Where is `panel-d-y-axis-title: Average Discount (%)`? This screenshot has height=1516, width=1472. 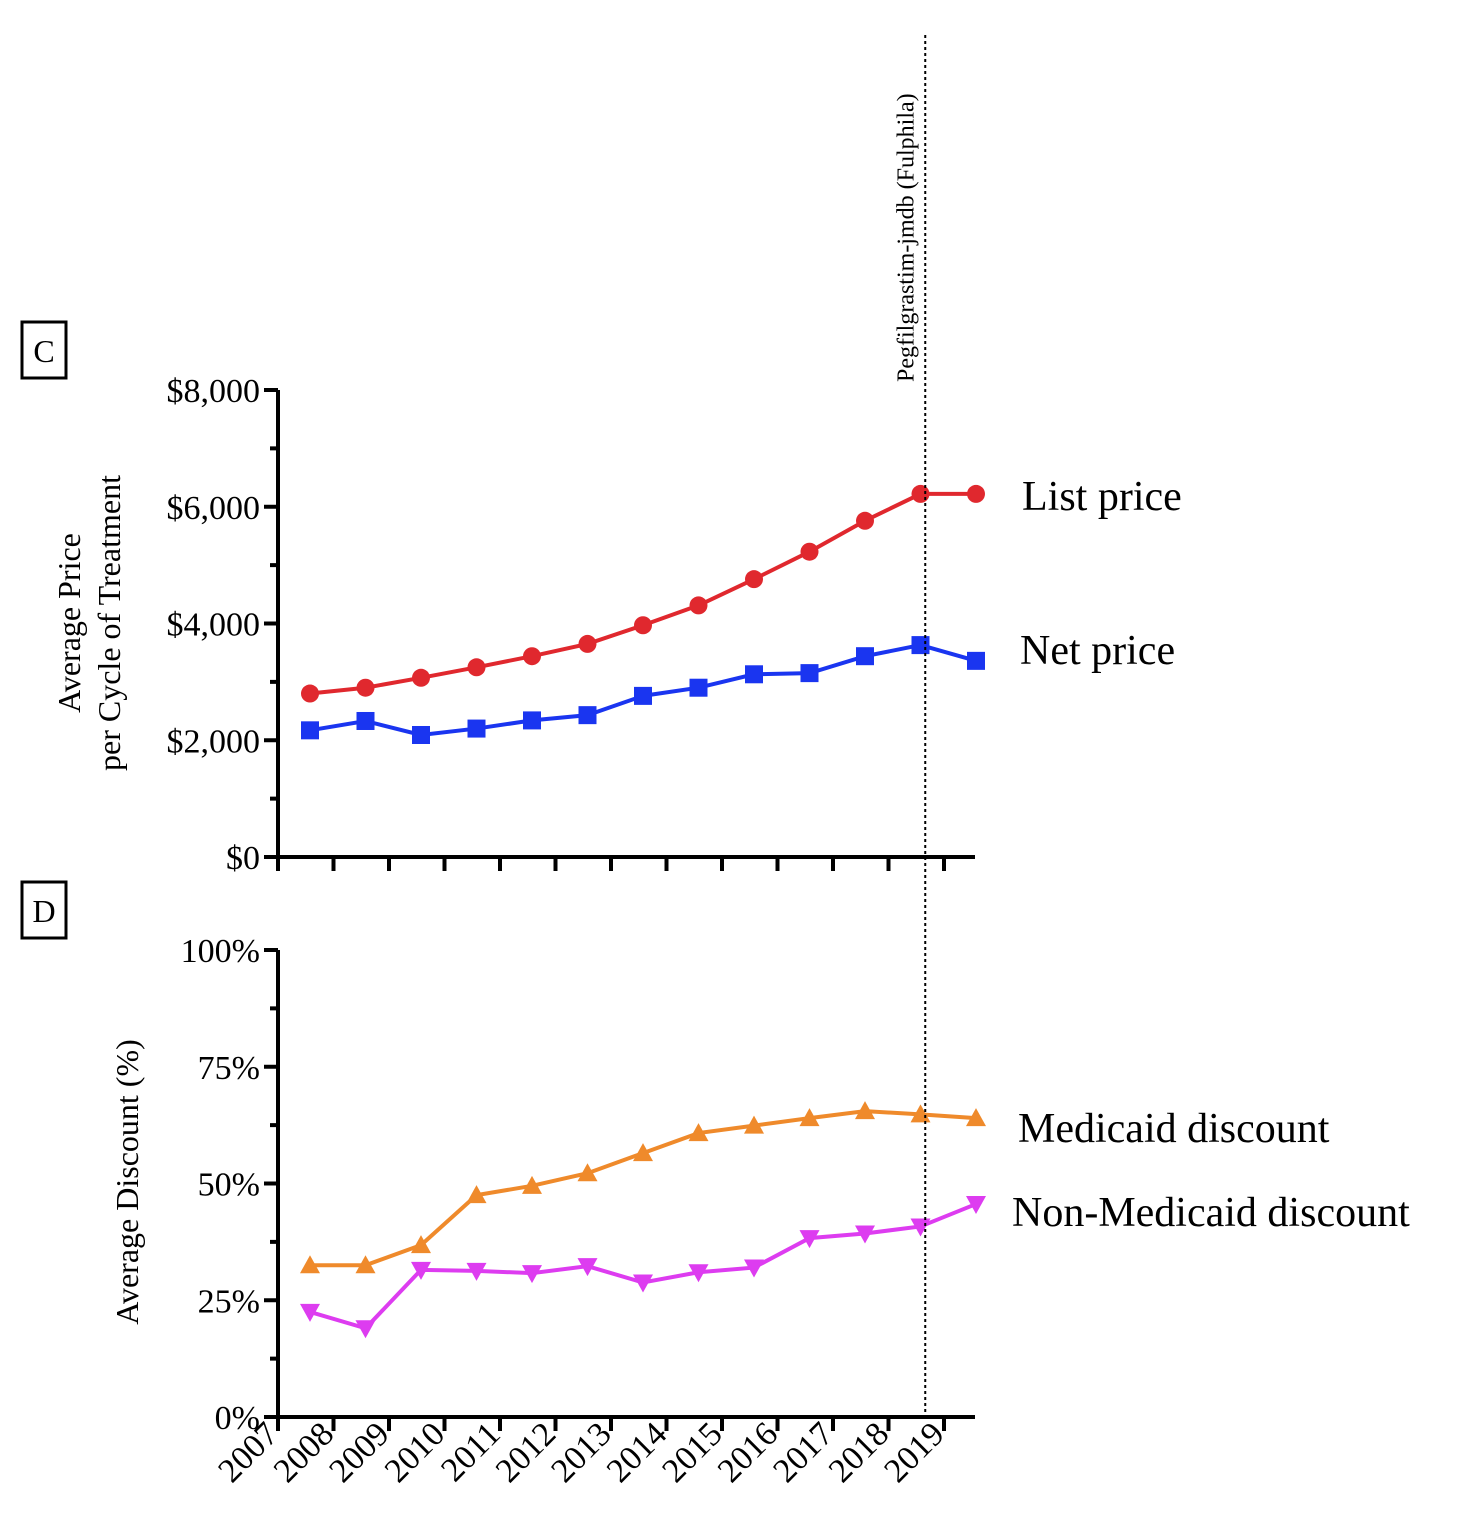 panel-d-y-axis-title: Average Discount (%) is located at coordinates (127, 1182).